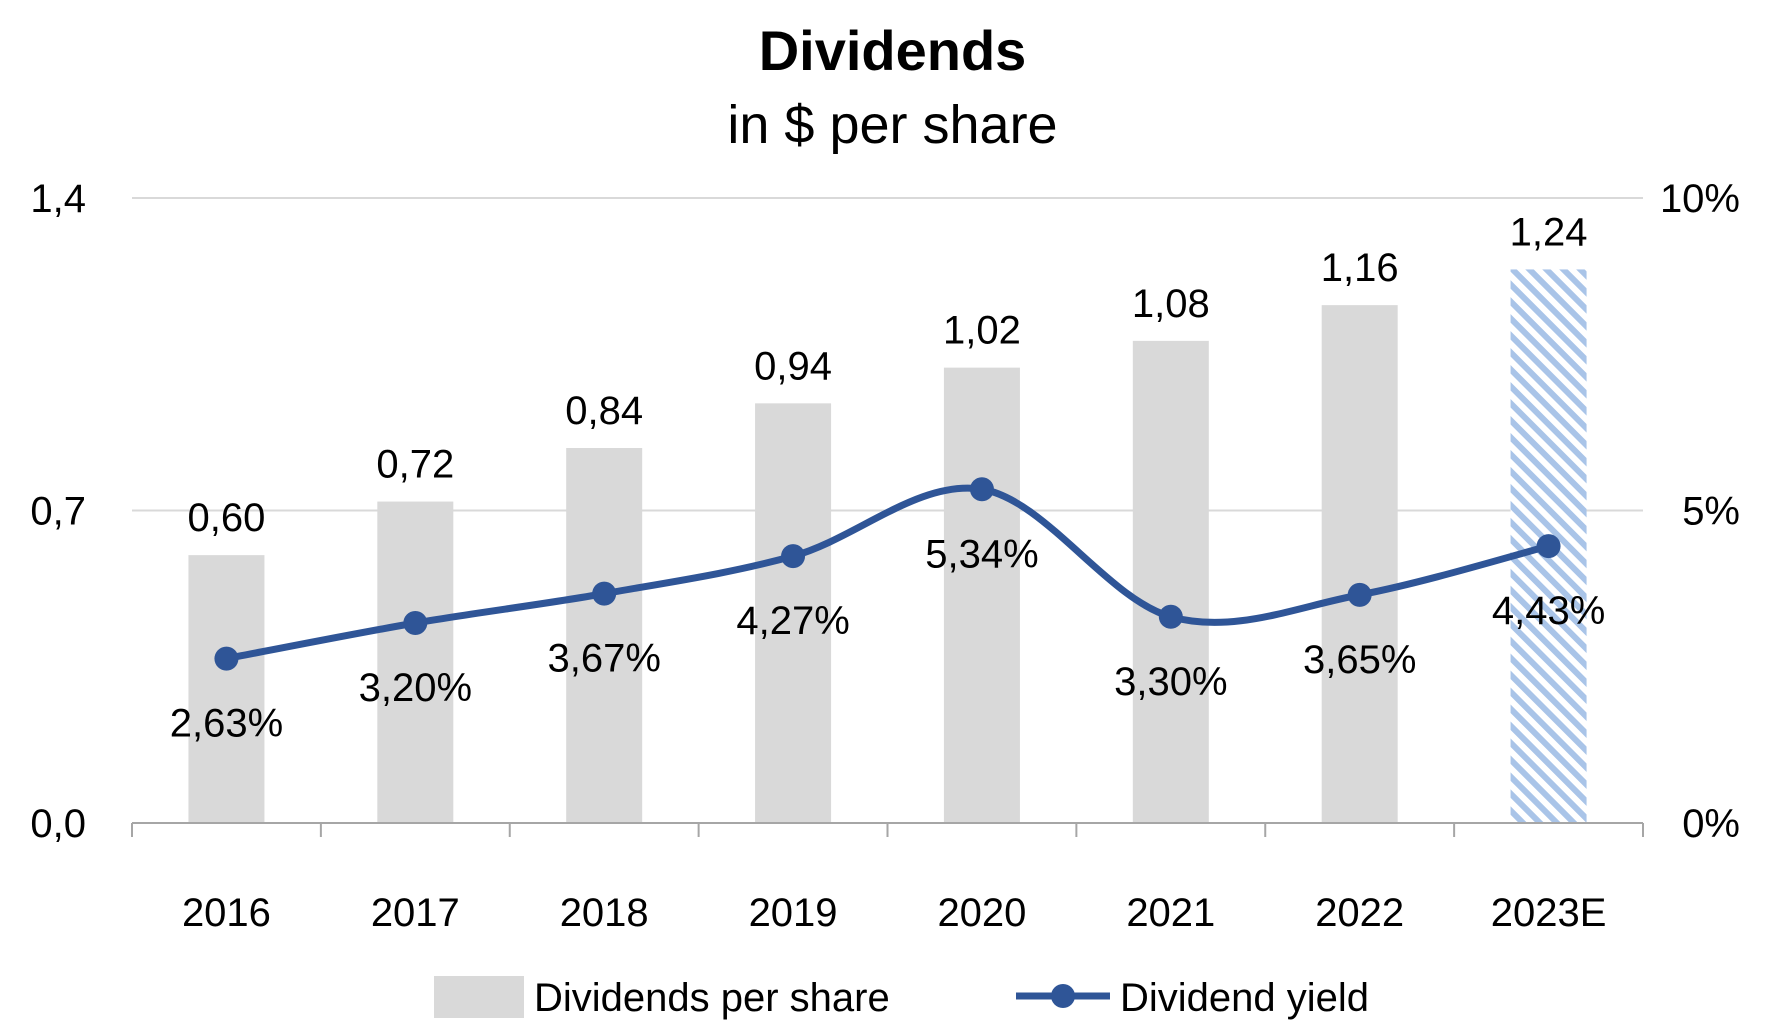 This screenshot has height=1031, width=1785. What do you see at coordinates (1549, 913) in the screenshot?
I see `x-tick-label: 2023E` at bounding box center [1549, 913].